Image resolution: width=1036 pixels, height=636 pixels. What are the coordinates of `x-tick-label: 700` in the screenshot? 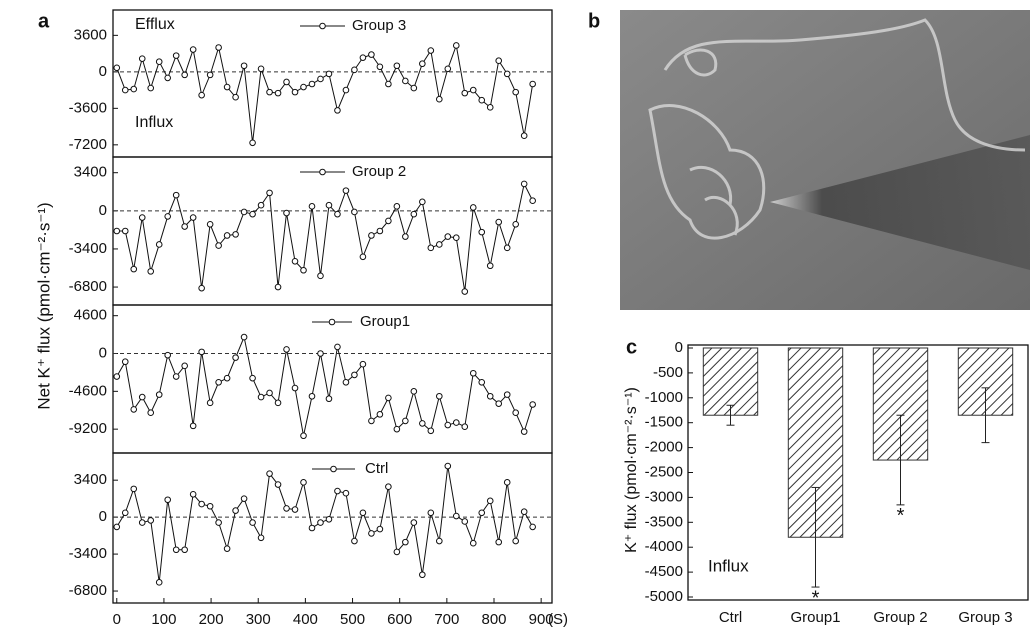 It's located at (446, 619).